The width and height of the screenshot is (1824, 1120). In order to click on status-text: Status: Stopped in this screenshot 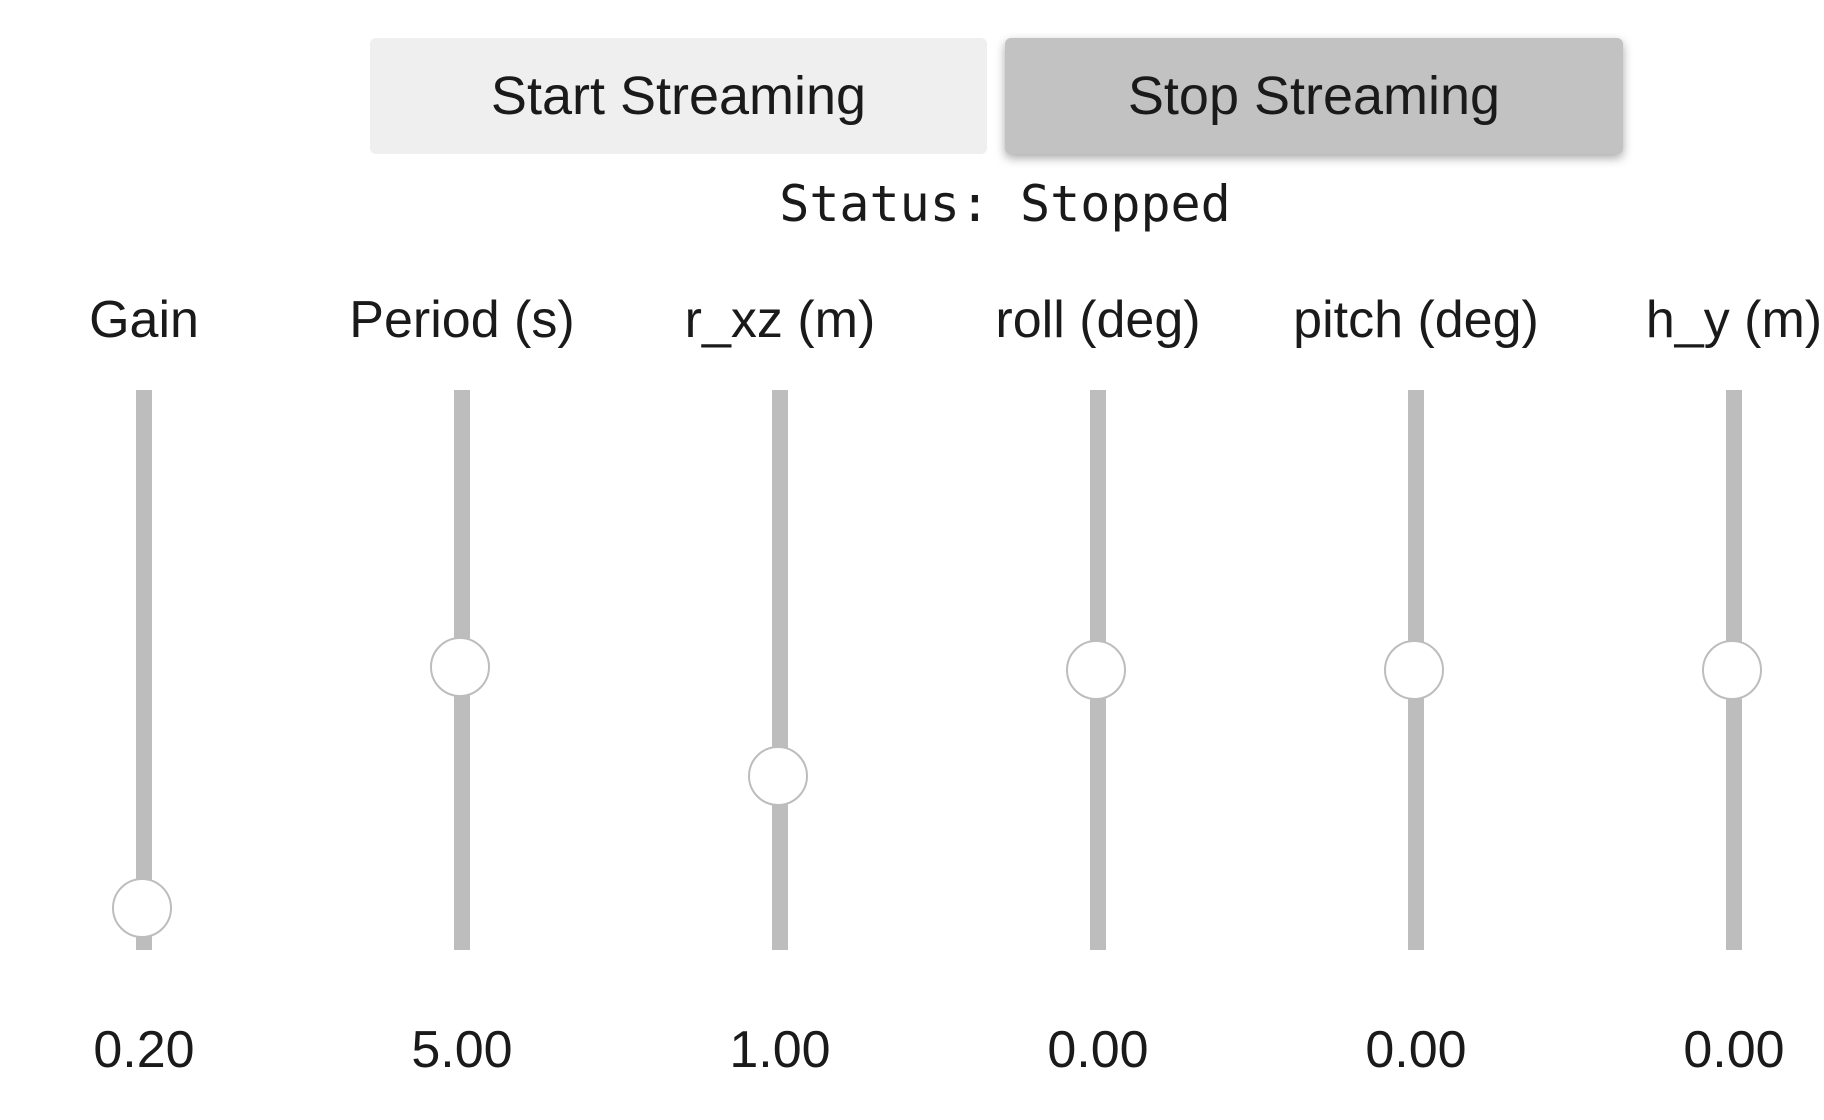, I will do `click(1005, 204)`.